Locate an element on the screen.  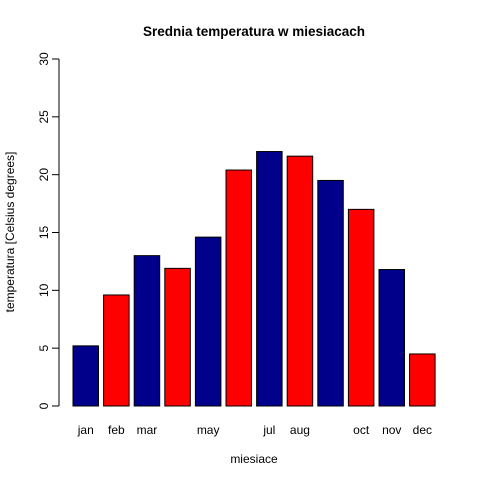
bar-jul is located at coordinates (269, 279).